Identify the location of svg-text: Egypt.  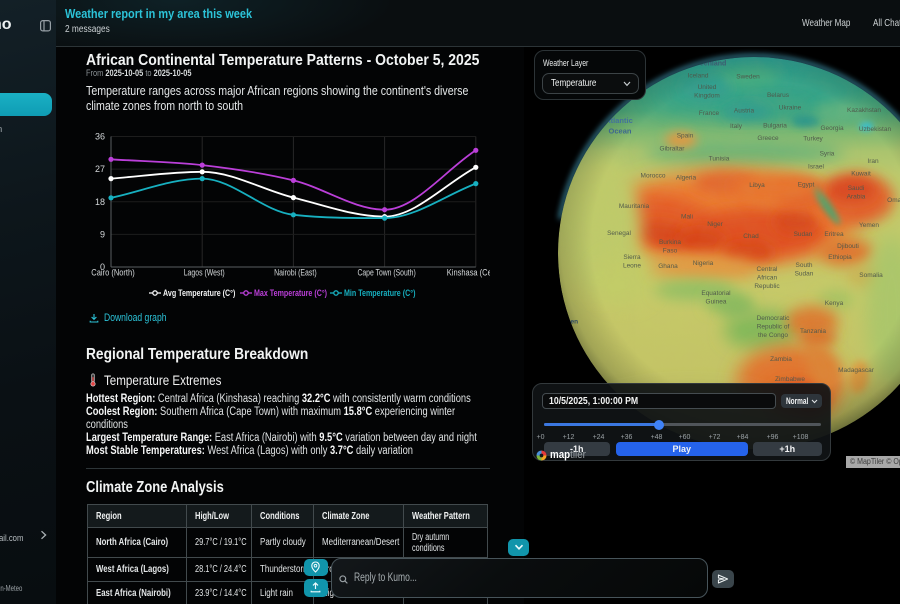
(806, 185).